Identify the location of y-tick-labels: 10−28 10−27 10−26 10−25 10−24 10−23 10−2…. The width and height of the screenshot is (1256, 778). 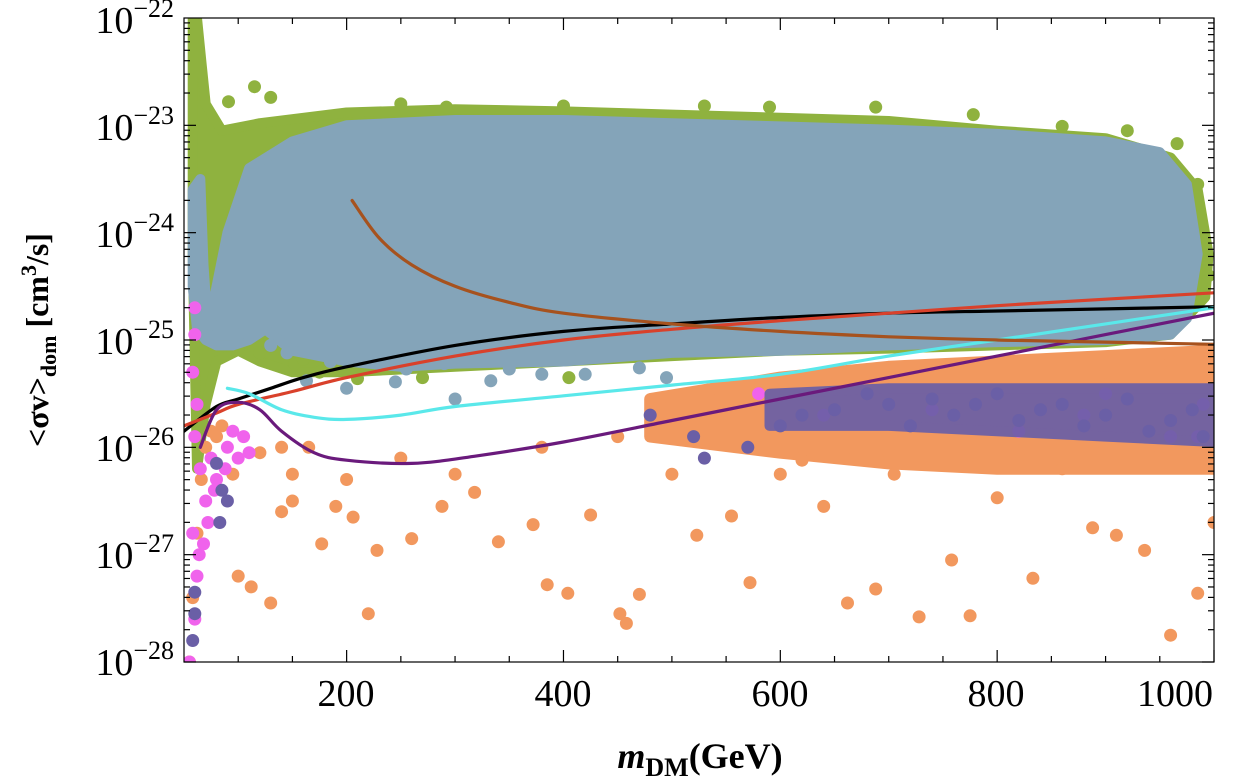
(134, 342).